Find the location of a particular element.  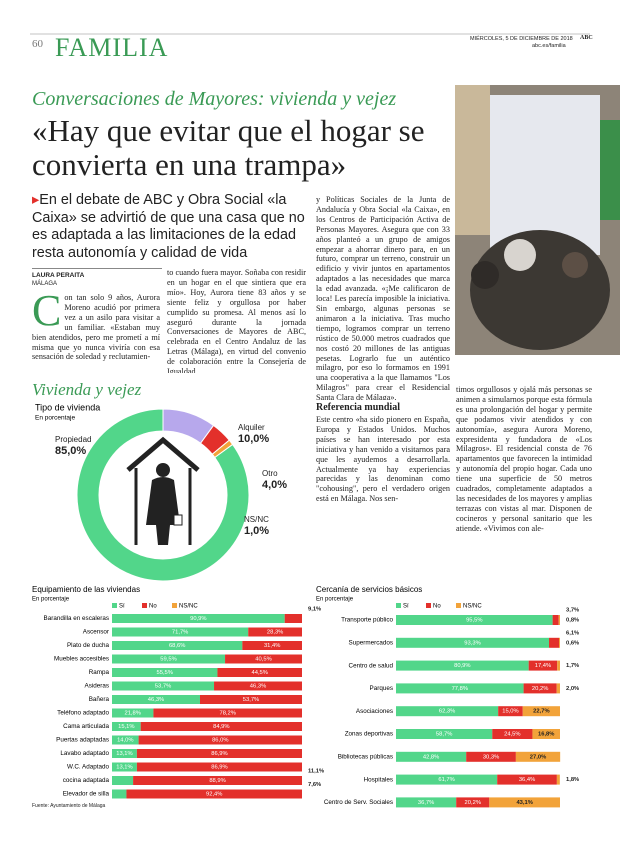

value-label: 43,1% is located at coordinates (524, 803).